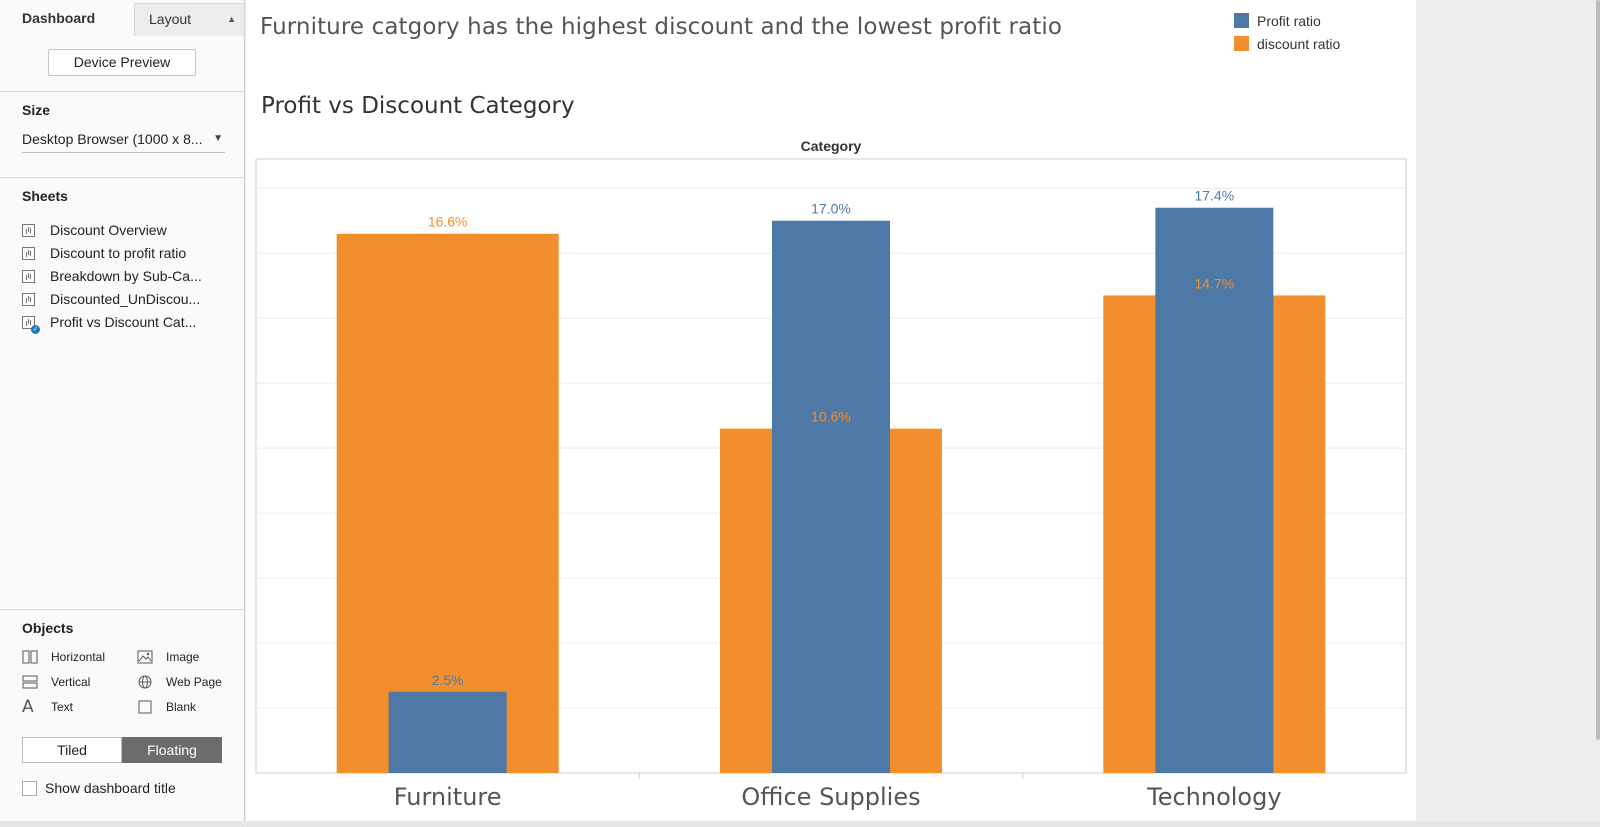  I want to click on tab-dashboard: Dashboard, so click(67, 18).